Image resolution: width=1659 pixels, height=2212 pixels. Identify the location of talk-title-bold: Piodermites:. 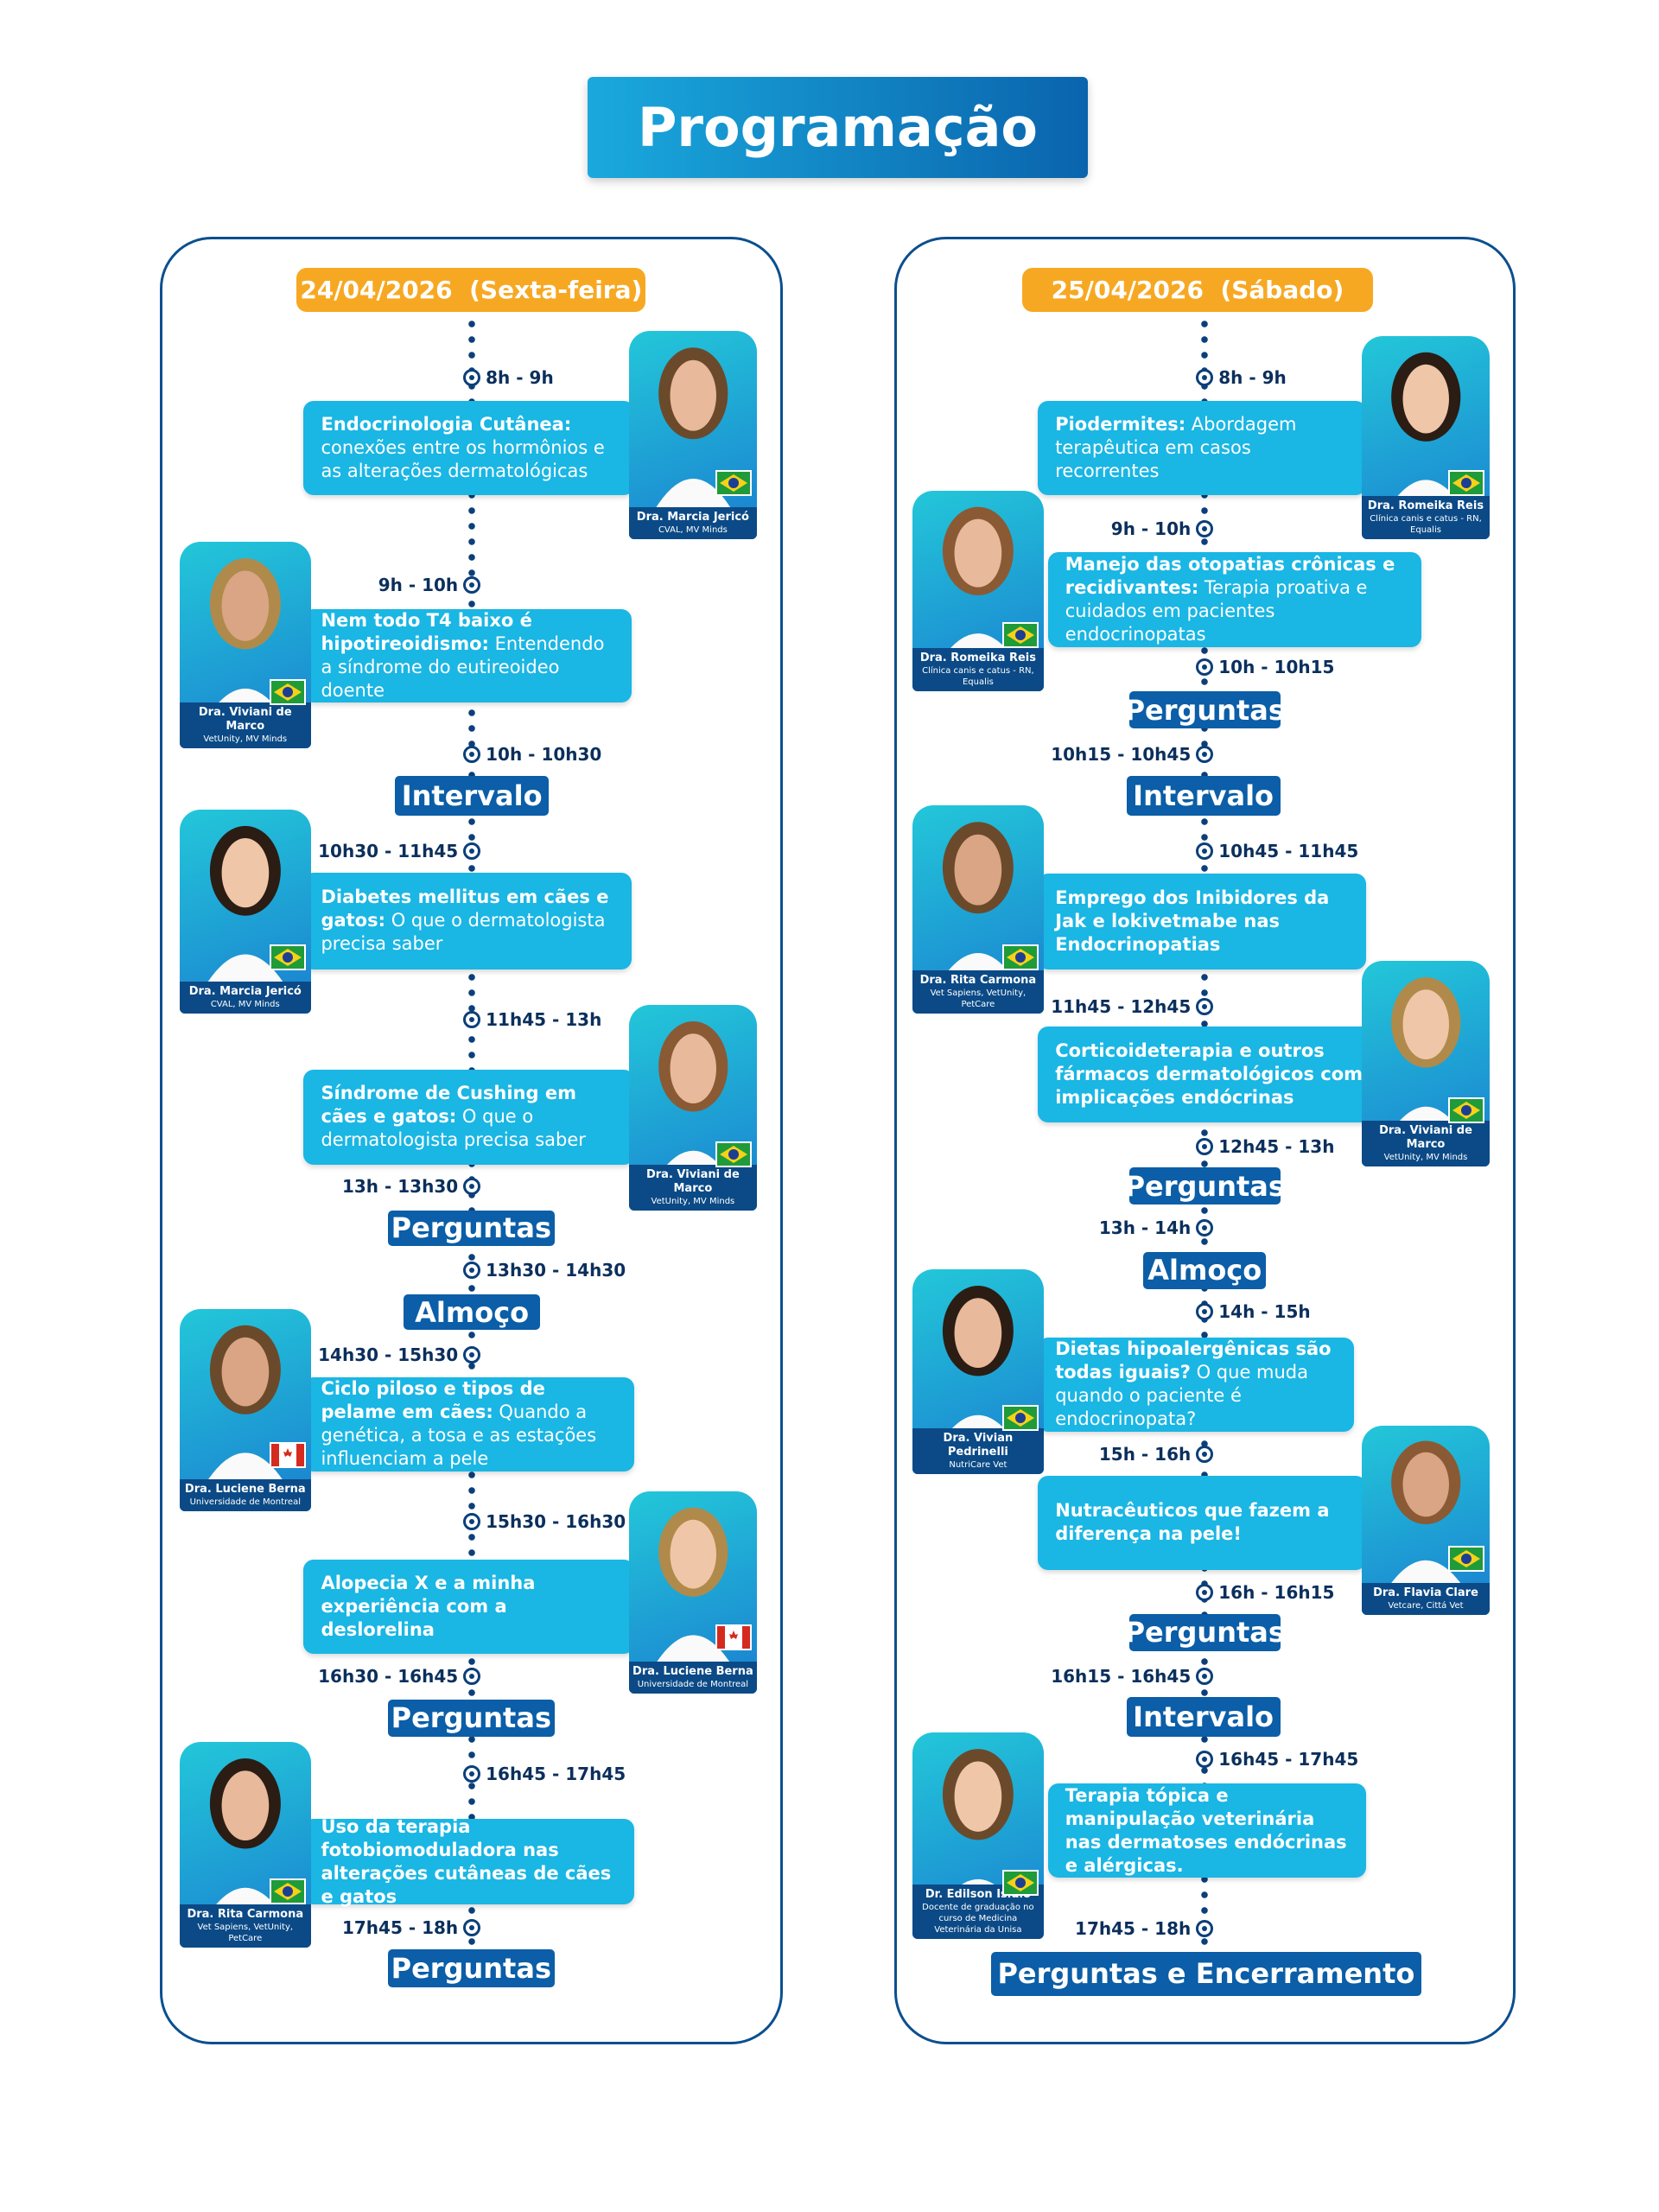
(1120, 424).